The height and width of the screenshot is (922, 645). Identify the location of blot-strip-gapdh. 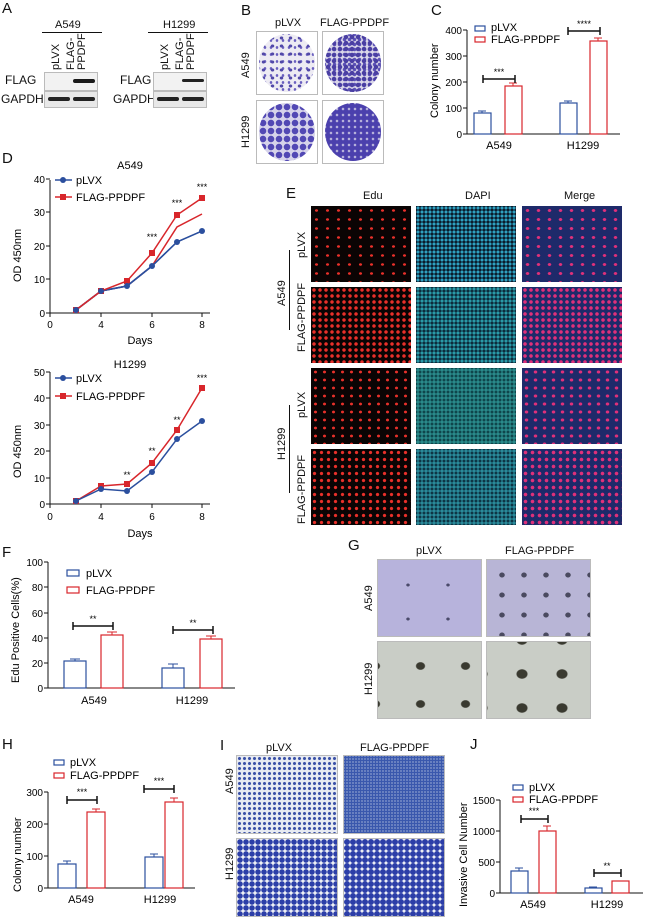
(180, 99).